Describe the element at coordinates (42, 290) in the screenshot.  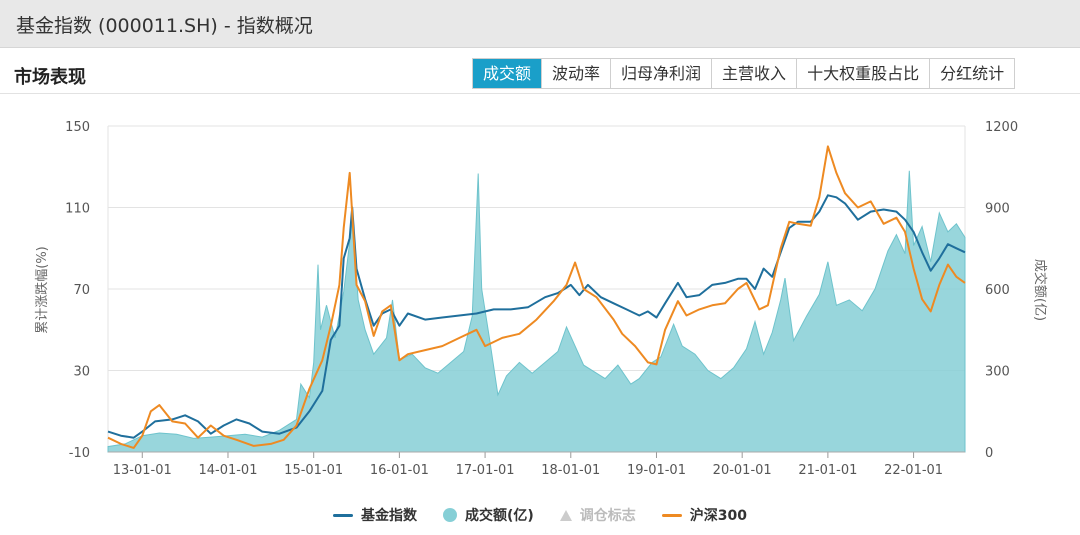
I see `y-axis-label-left: 累计涨跌幅(%)` at that location.